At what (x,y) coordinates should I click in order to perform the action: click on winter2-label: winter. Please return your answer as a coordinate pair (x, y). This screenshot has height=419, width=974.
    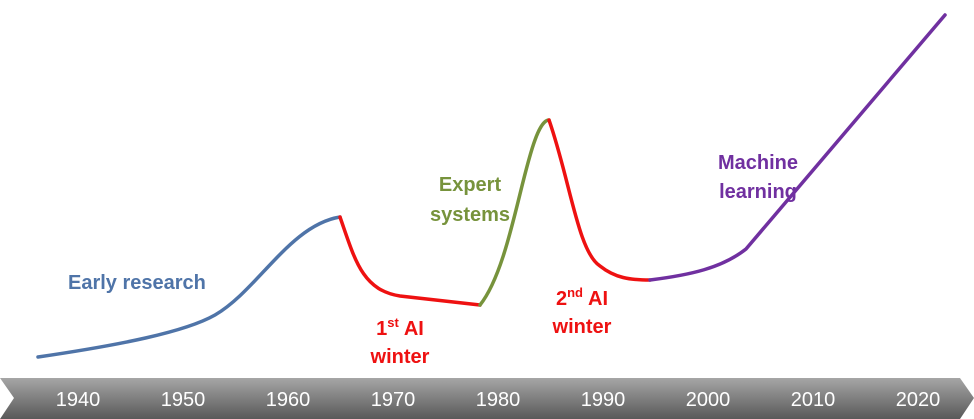
    Looking at the image, I should click on (582, 327).